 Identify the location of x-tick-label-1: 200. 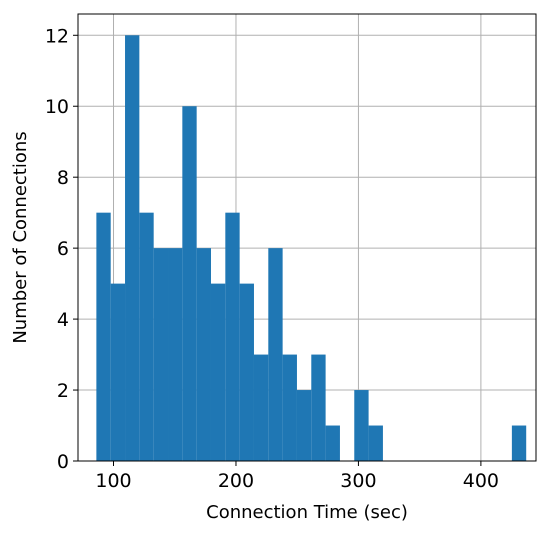
(236, 481).